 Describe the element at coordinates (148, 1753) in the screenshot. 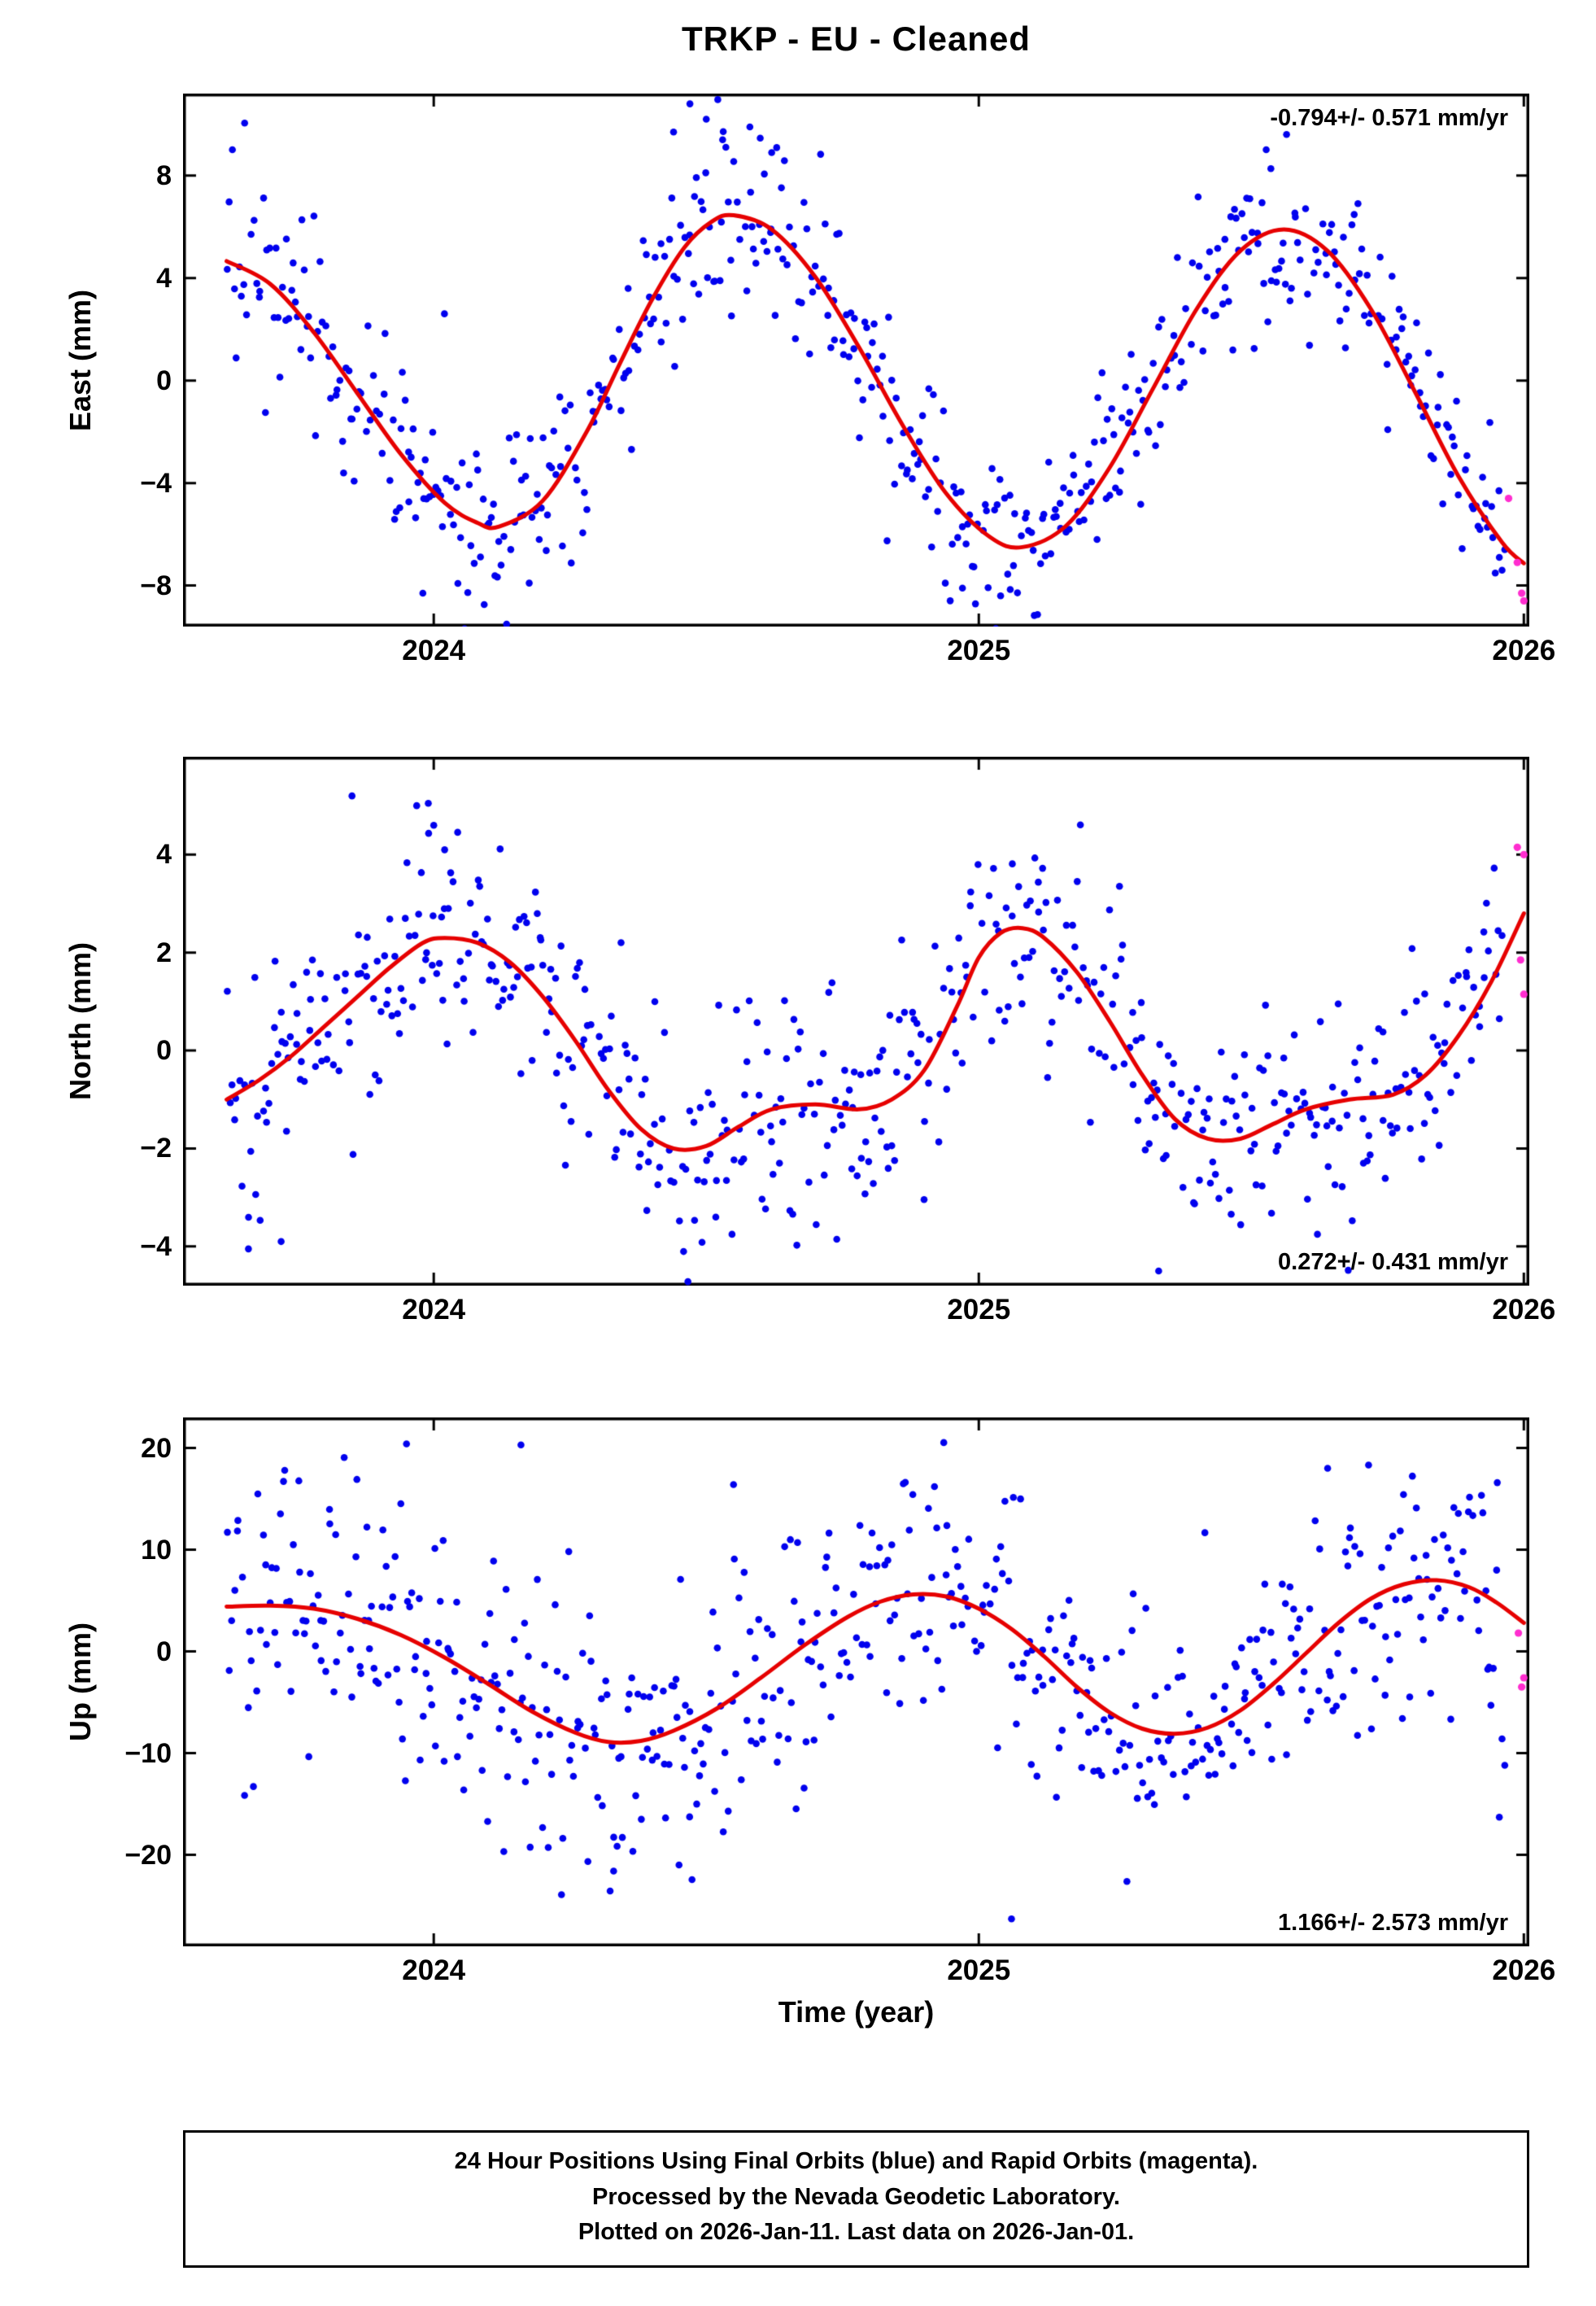

I see `y-tick-label: −10` at that location.